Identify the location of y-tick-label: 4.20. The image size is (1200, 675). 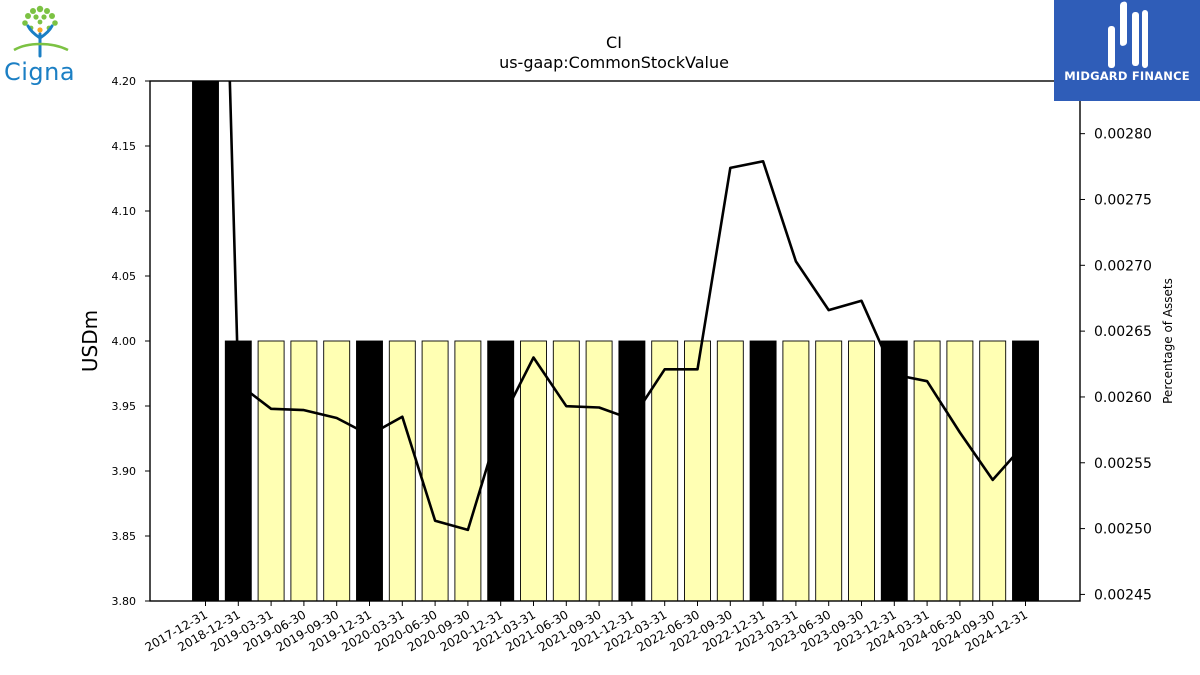
(124, 81).